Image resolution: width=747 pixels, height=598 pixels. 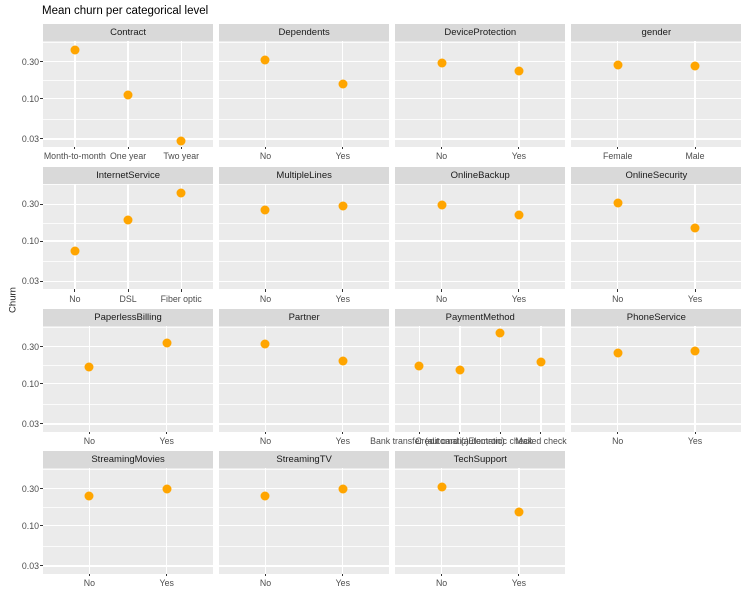 What do you see at coordinates (541, 441) in the screenshot?
I see `x-tick-label: Mailed check` at bounding box center [541, 441].